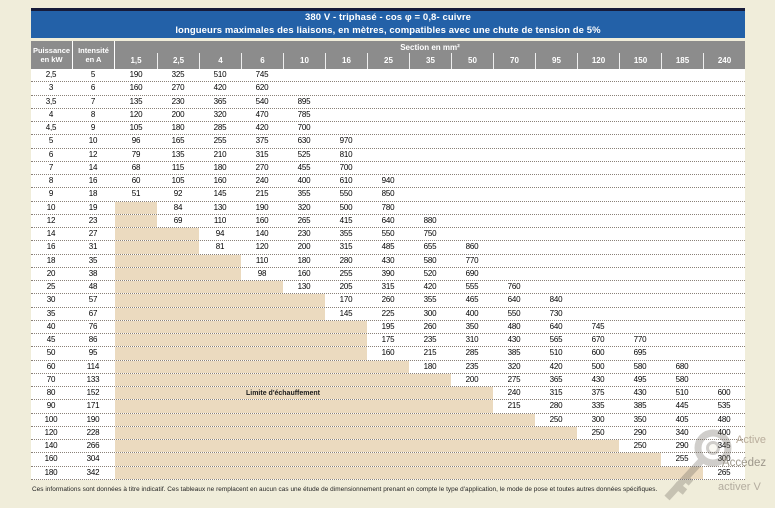  Describe the element at coordinates (52, 313) in the screenshot. I see `power-cell: 35` at that location.